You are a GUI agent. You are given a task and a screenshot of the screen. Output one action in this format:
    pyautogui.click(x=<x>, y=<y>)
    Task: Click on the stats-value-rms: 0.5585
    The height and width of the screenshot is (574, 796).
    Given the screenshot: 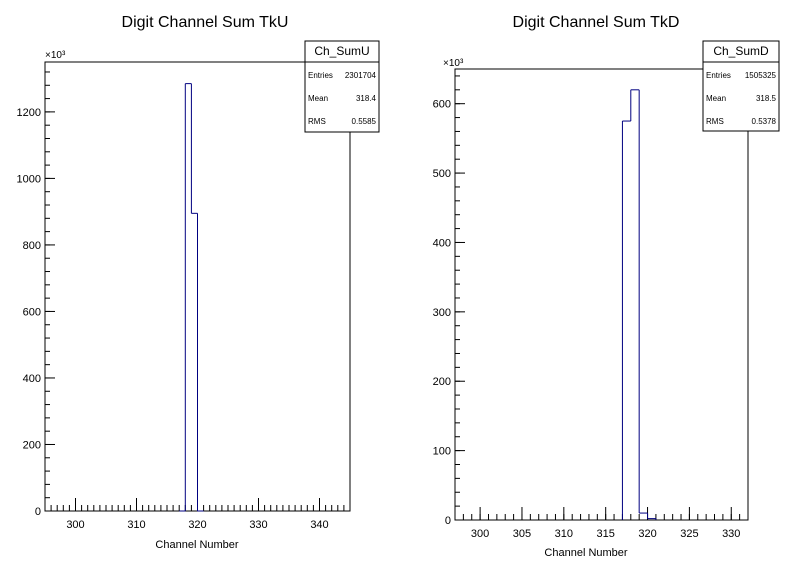 What is the action you would take?
    pyautogui.click(x=364, y=121)
    